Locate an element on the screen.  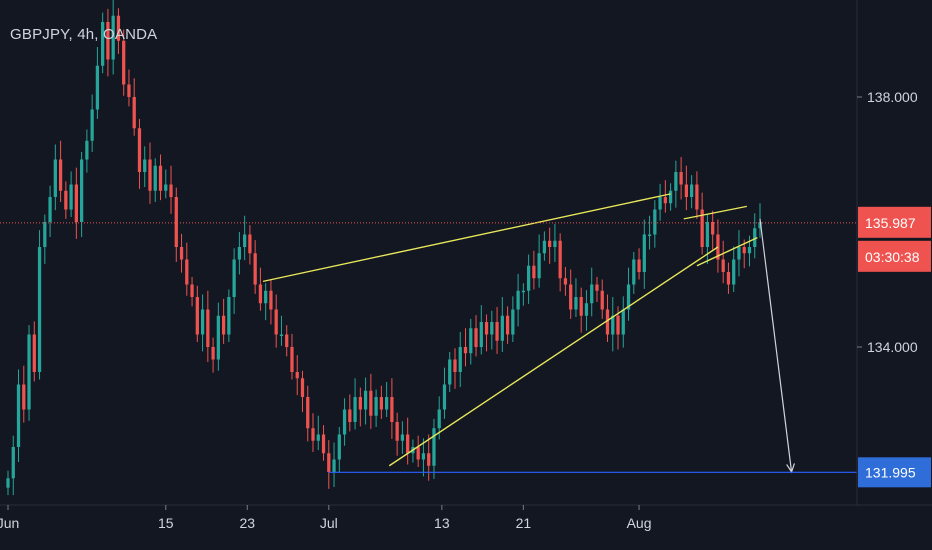
target-price-badge is located at coordinates (894, 472).